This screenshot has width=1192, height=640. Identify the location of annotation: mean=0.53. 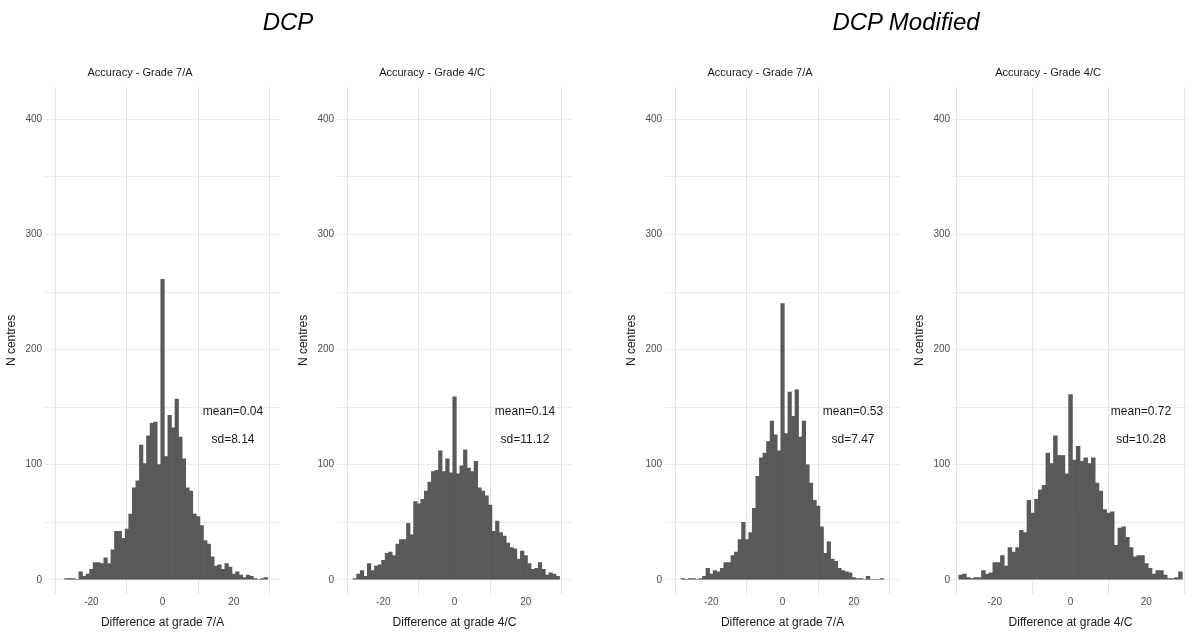
(853, 410).